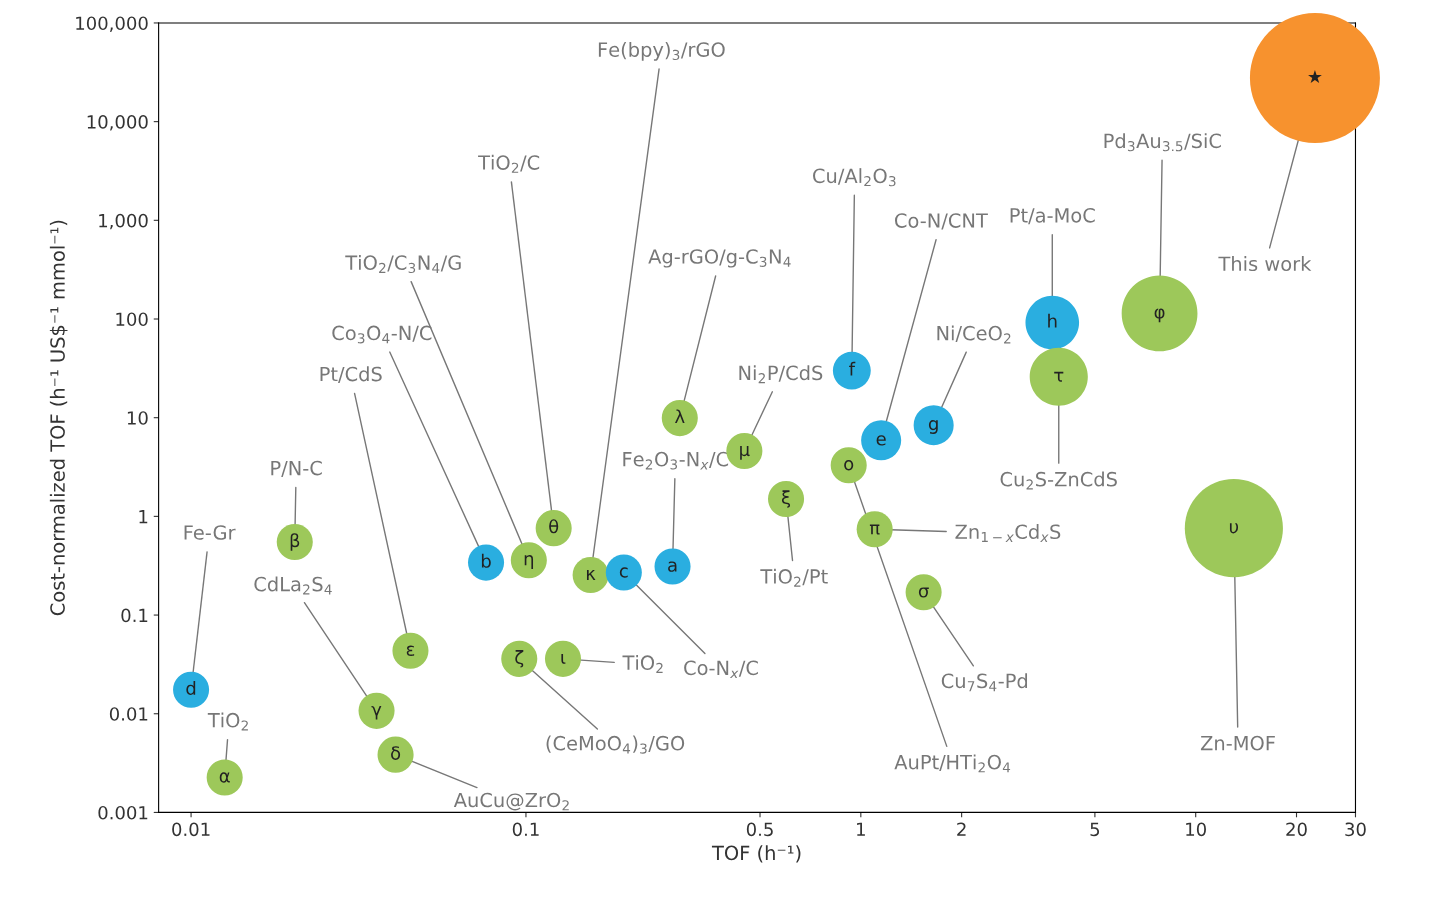 The height and width of the screenshot is (918, 1442). I want to click on annotation: TiO$_{2}$/C, so click(509, 163).